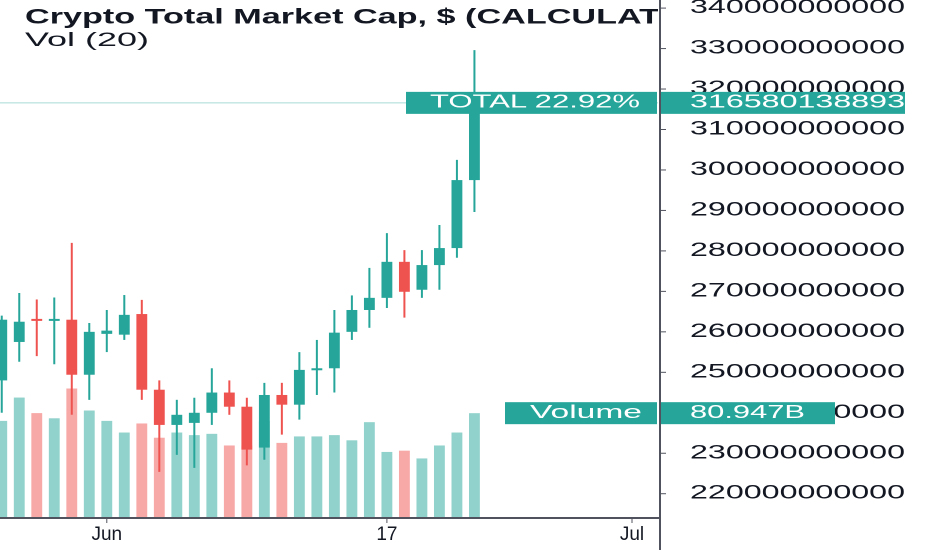  Describe the element at coordinates (797, 331) in the screenshot. I see `y-tick-label: 260000000000` at that location.